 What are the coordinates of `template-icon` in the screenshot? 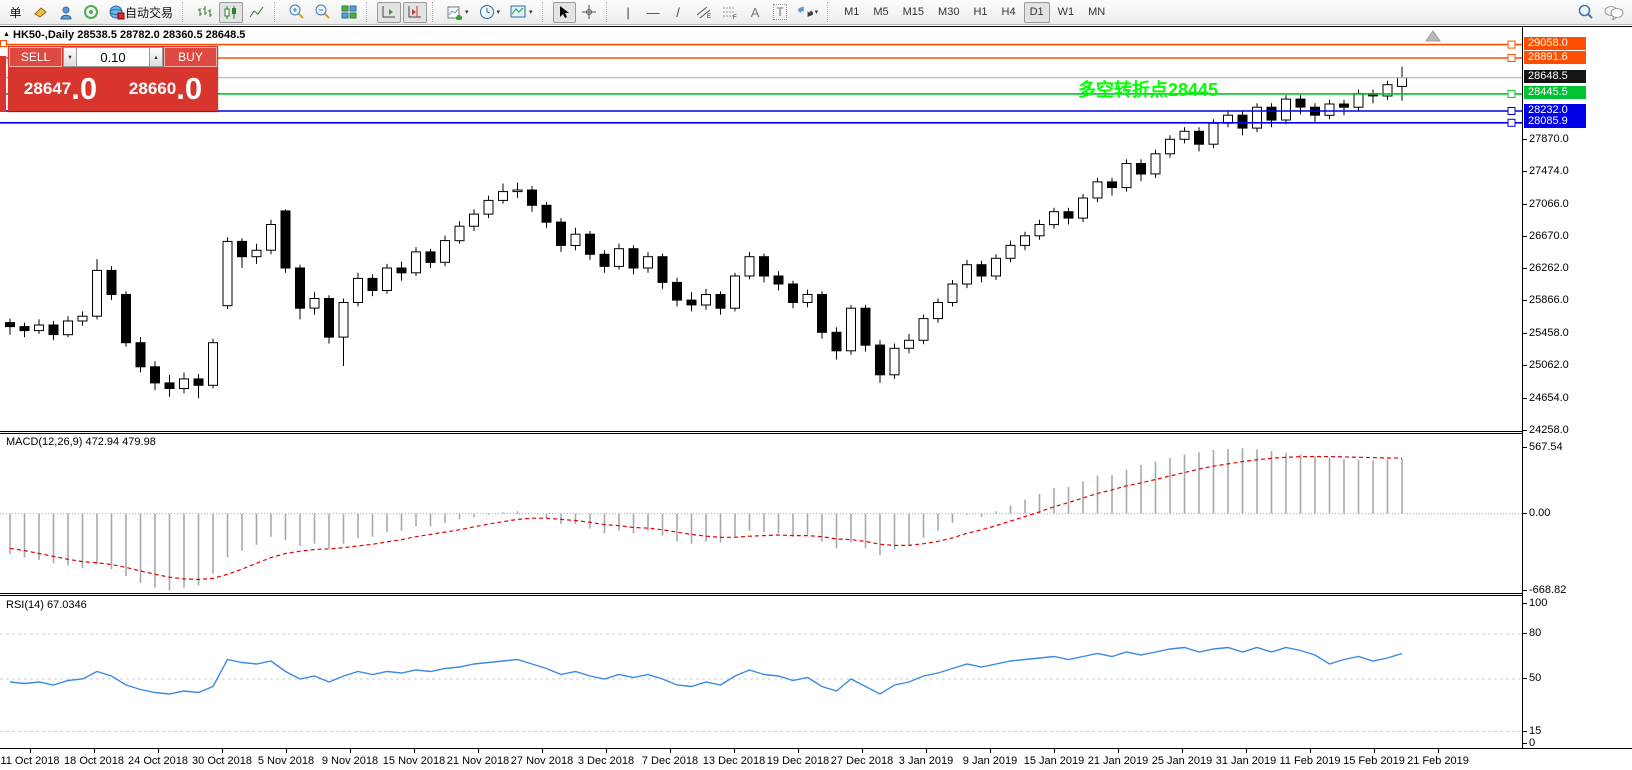 It's located at (518, 11).